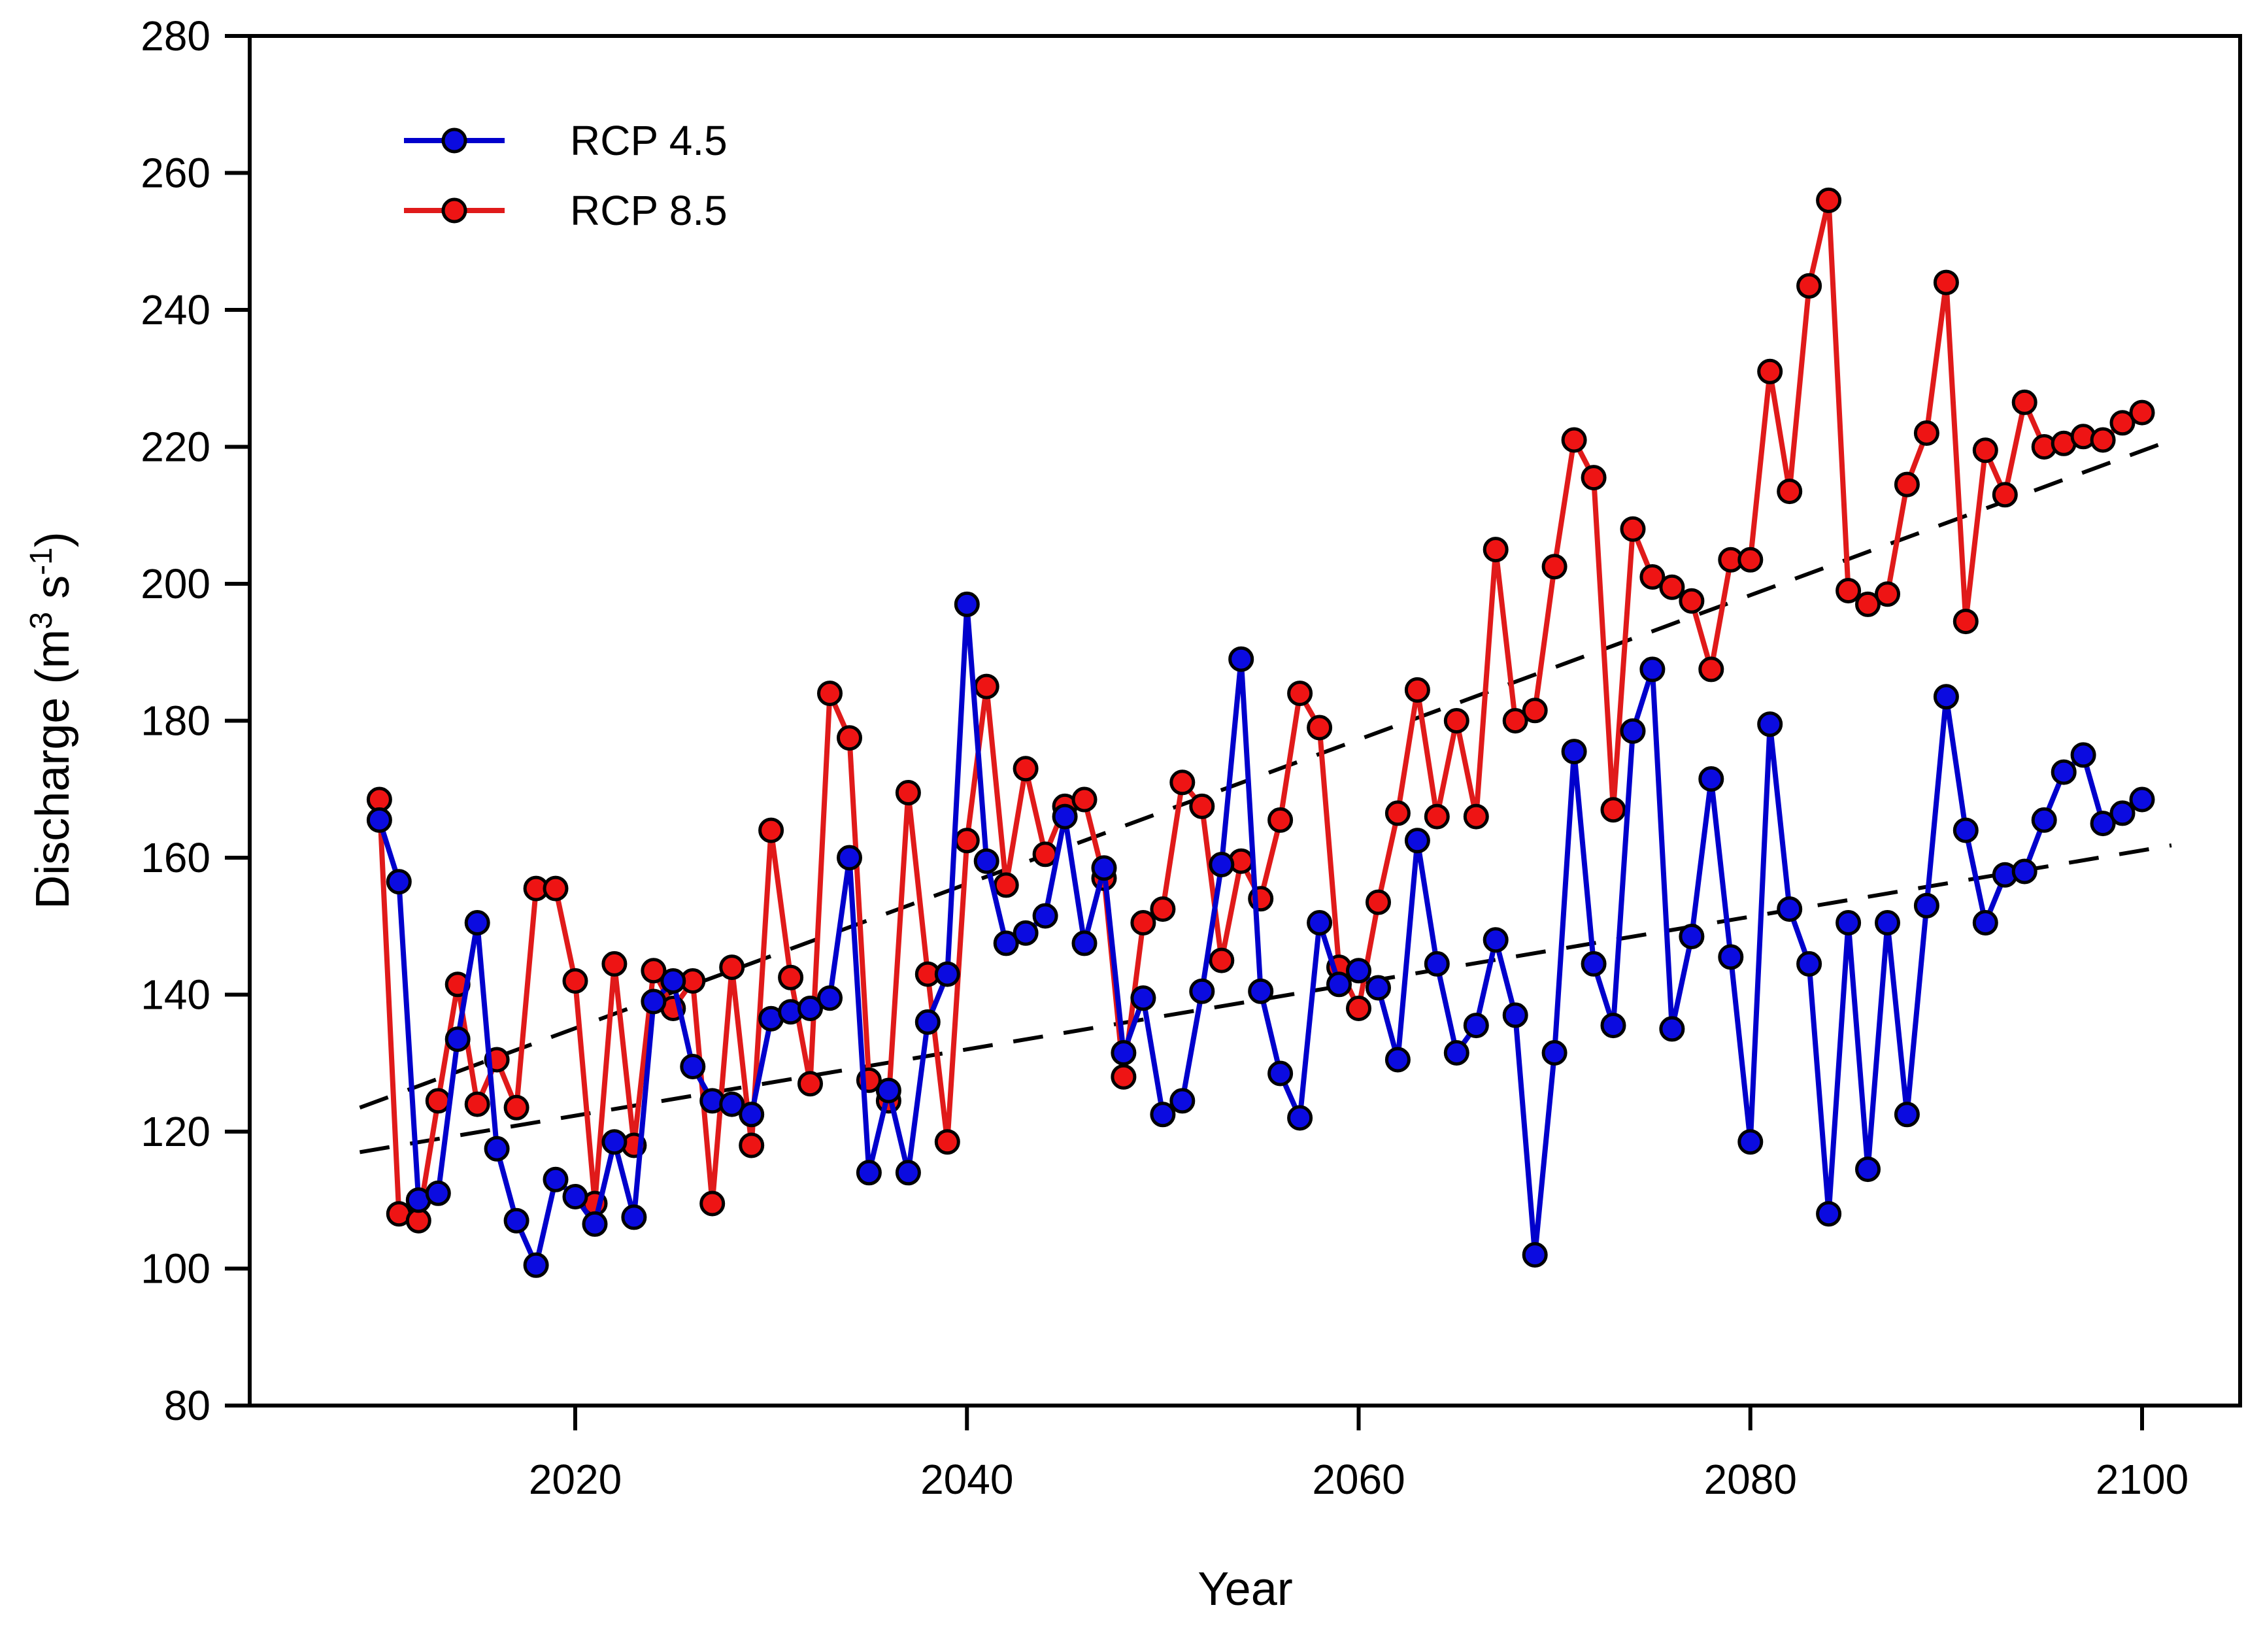  I want to click on y-tick-label: 200, so click(175, 583).